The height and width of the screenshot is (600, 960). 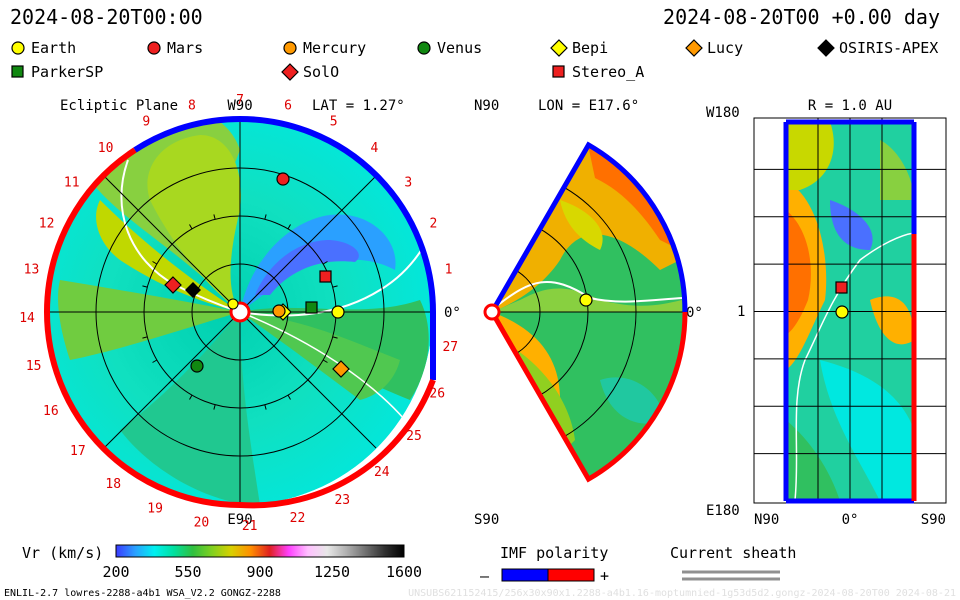 What do you see at coordinates (78, 451) in the screenshot?
I see `carrington-label: 17` at bounding box center [78, 451].